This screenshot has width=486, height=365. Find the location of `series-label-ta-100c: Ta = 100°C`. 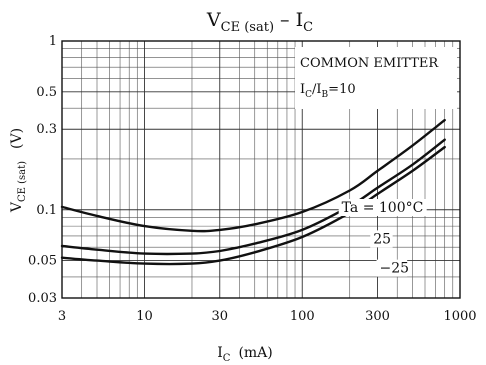

series-label-ta-100c: Ta = 100°C is located at coordinates (383, 208).